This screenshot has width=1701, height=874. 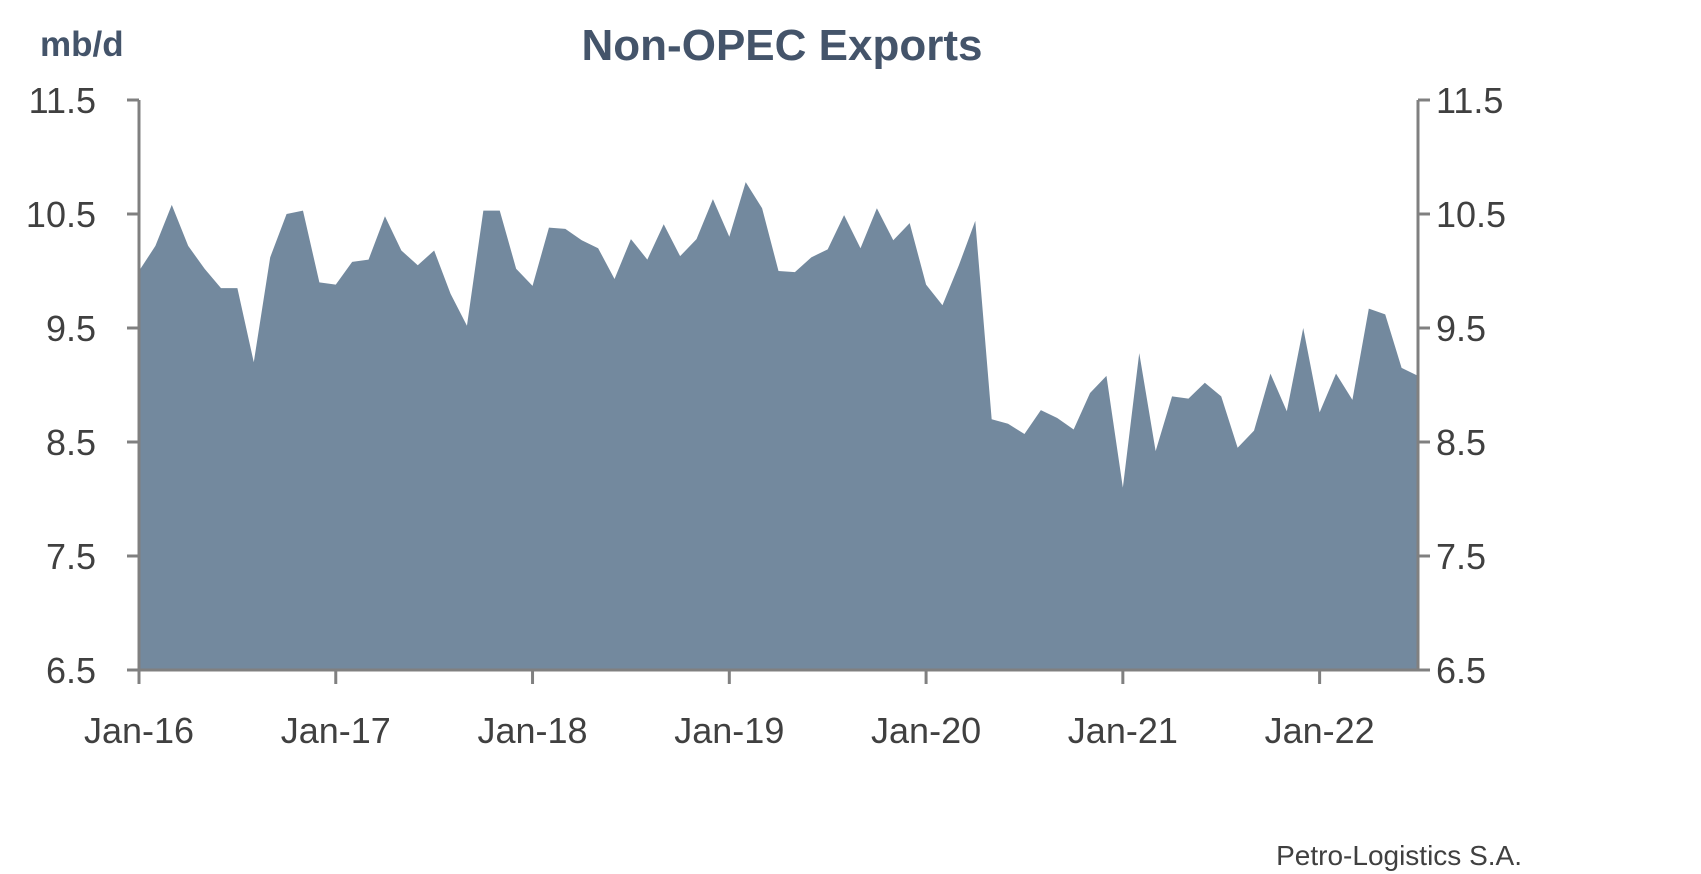 What do you see at coordinates (926, 730) in the screenshot?
I see `x-tick-label: Jan-20` at bounding box center [926, 730].